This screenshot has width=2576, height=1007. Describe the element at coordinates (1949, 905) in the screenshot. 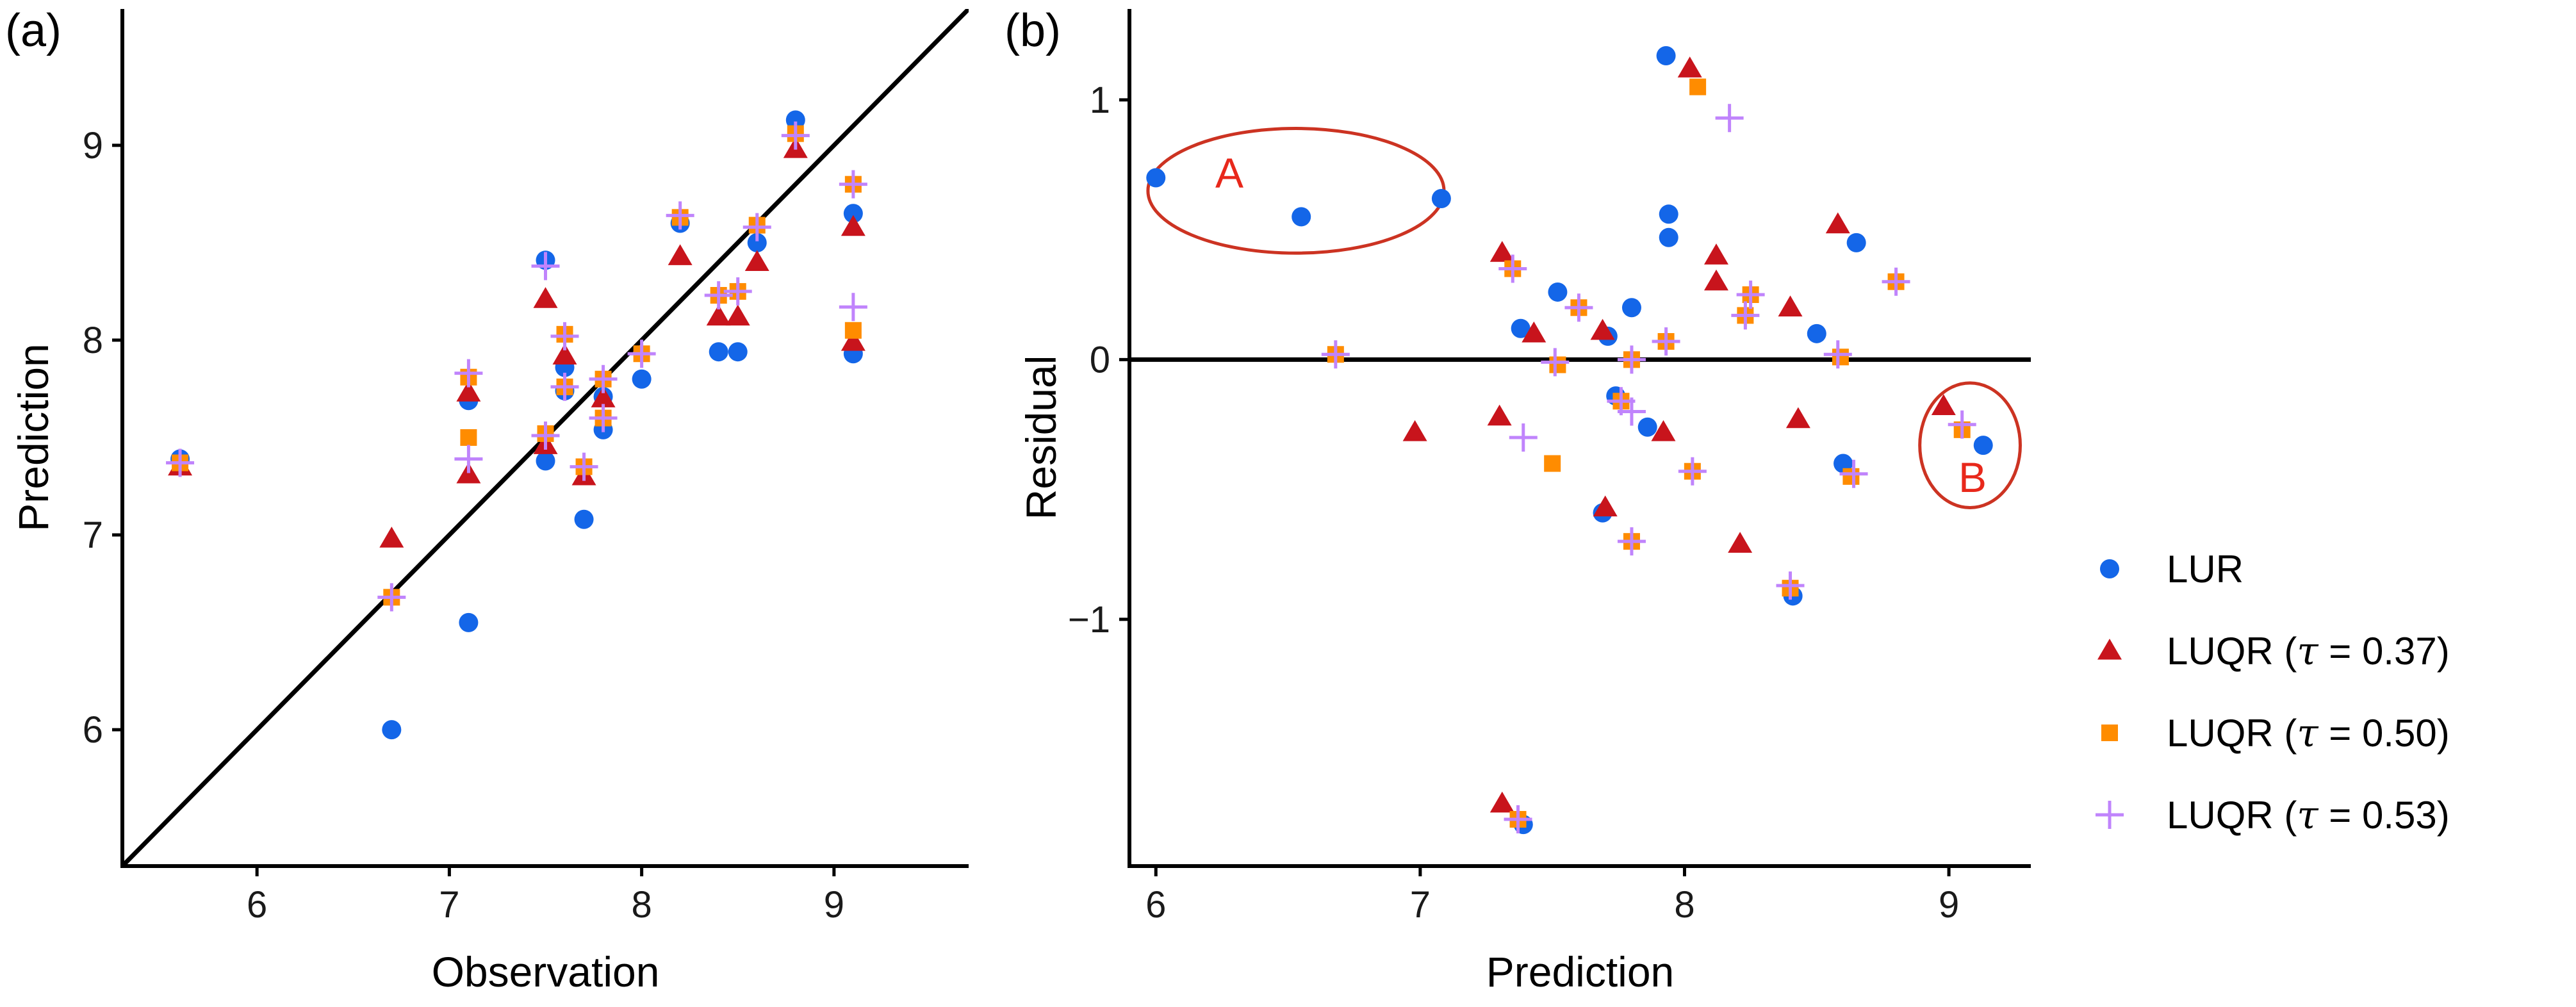

I see `x-tick-label: 9` at that location.